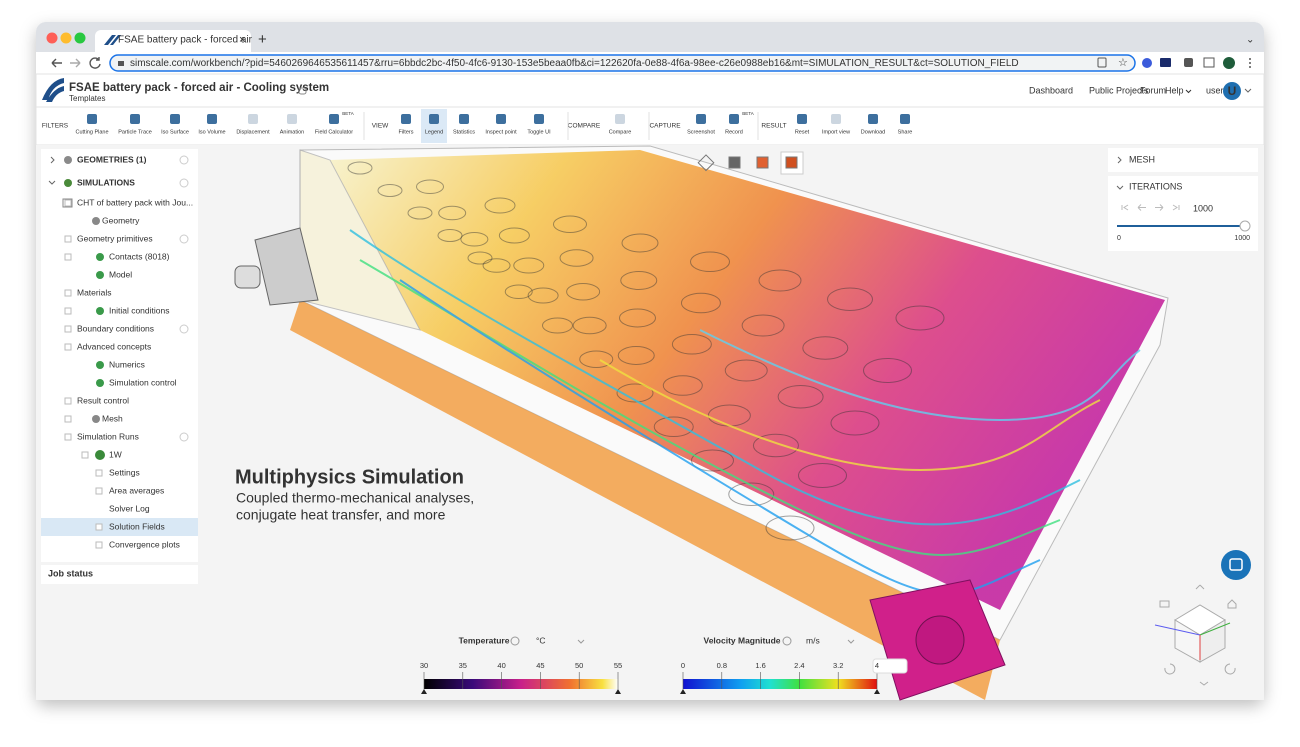  I want to click on nav-link: Help, so click(1174, 90).